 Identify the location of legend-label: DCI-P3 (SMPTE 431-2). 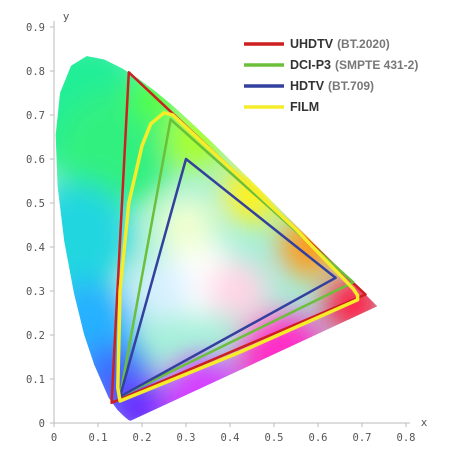
(354, 65).